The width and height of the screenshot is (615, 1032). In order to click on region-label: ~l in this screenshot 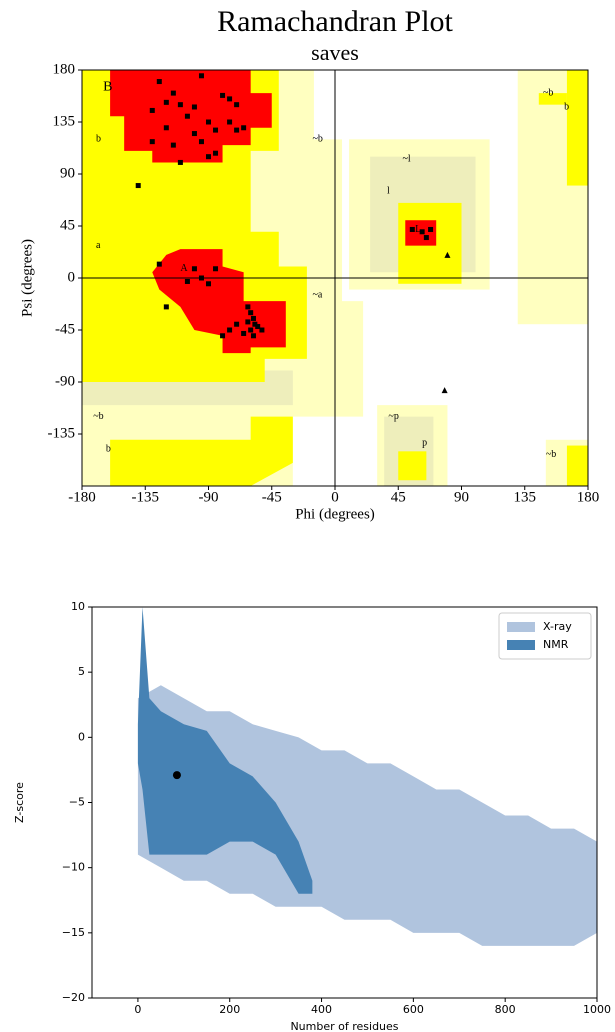, I will do `click(406, 158)`.